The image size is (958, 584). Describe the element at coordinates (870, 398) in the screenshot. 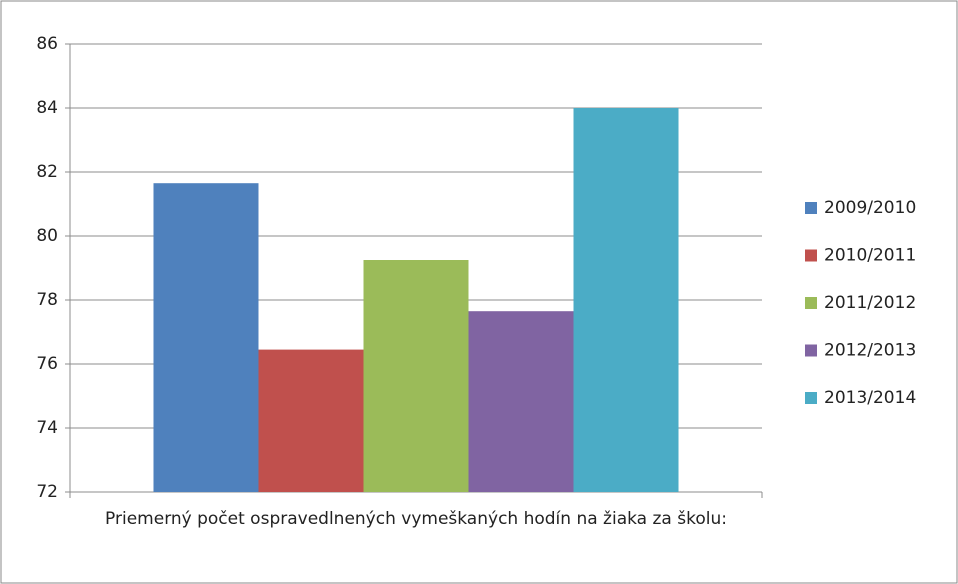

I see `legend-label: 2013/2014` at that location.